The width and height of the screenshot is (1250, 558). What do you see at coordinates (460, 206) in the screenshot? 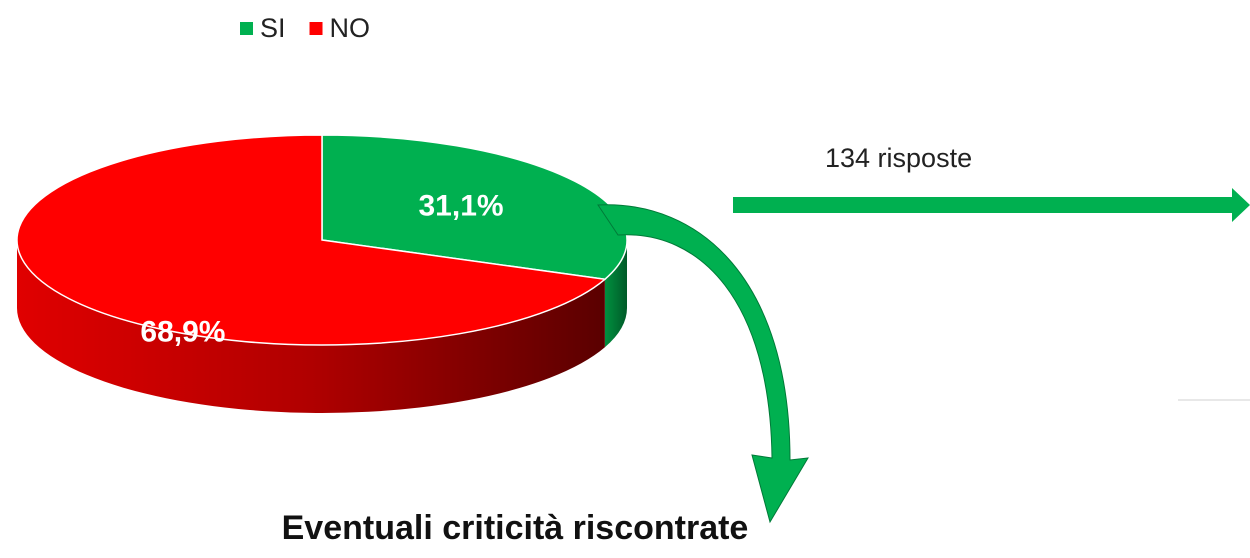
I see `data-label: 31,1%` at bounding box center [460, 206].